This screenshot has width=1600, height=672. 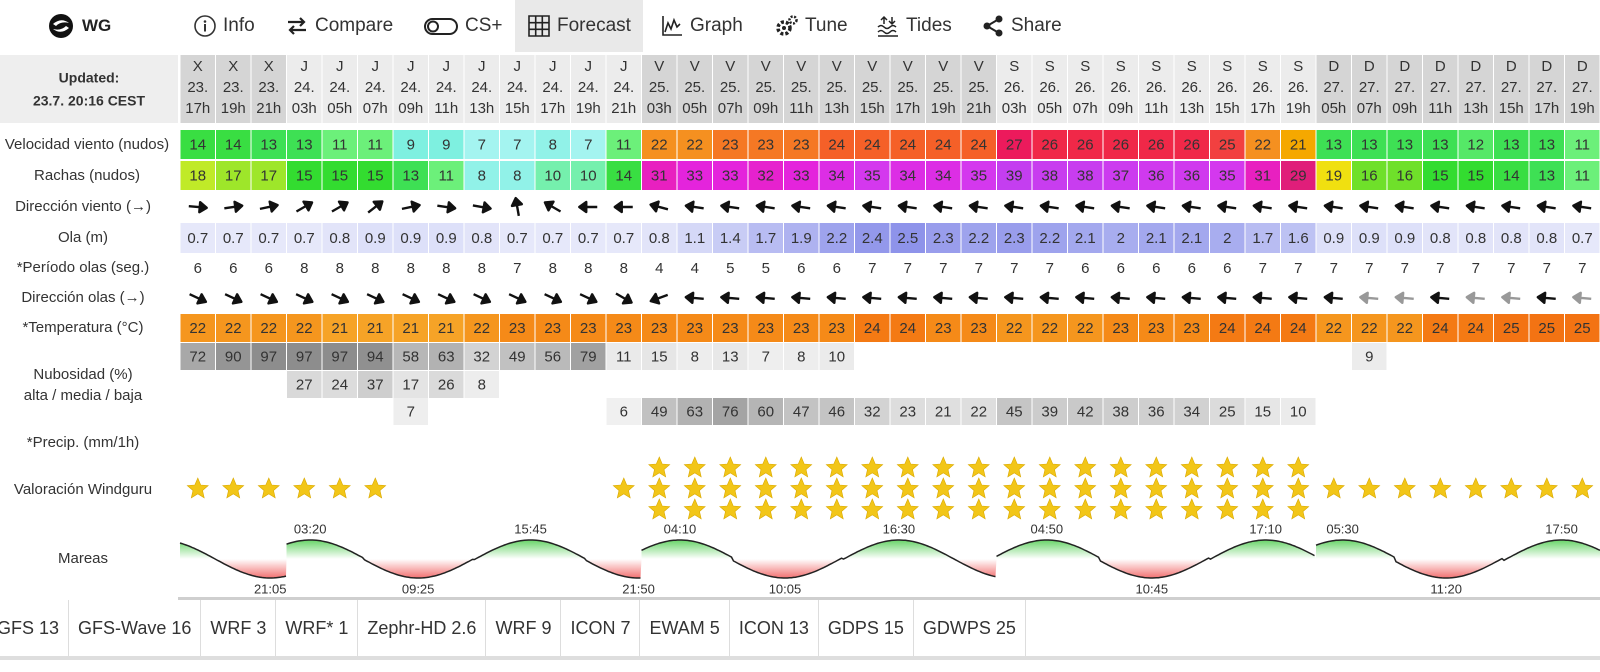 What do you see at coordinates (907, 175) in the screenshot?
I see `cell-value: 34` at bounding box center [907, 175].